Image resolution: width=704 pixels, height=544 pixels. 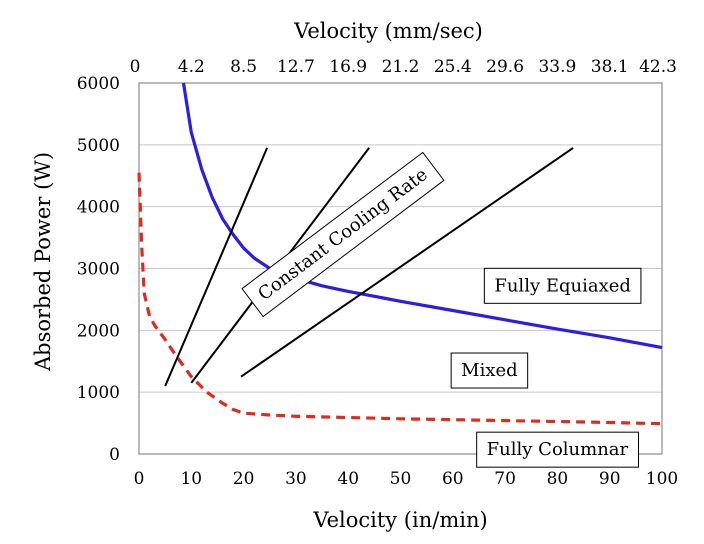 What do you see at coordinates (296, 67) in the screenshot?
I see `top-tick-label: 12.7` at bounding box center [296, 67].